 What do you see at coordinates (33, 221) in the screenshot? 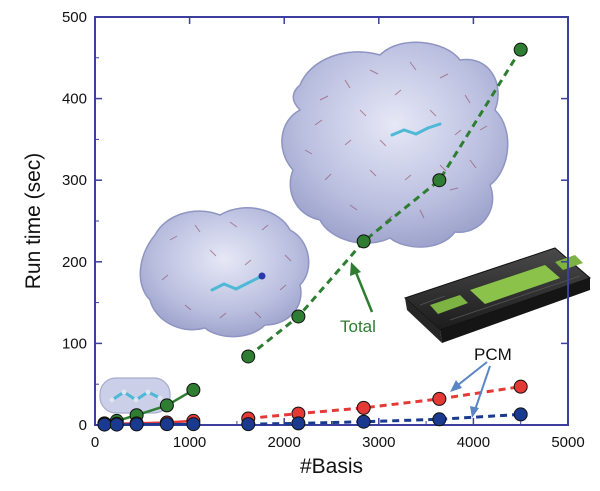
I see `y-axis-title: Run time (sec)` at bounding box center [33, 221].